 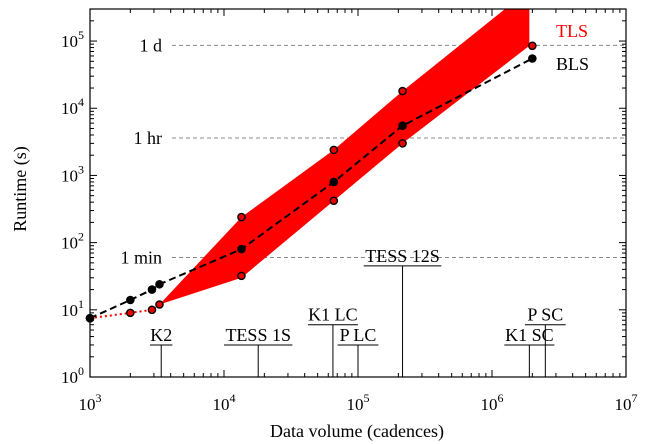 I want to click on x-axis-label: Data volume (cadences), so click(x=357, y=431).